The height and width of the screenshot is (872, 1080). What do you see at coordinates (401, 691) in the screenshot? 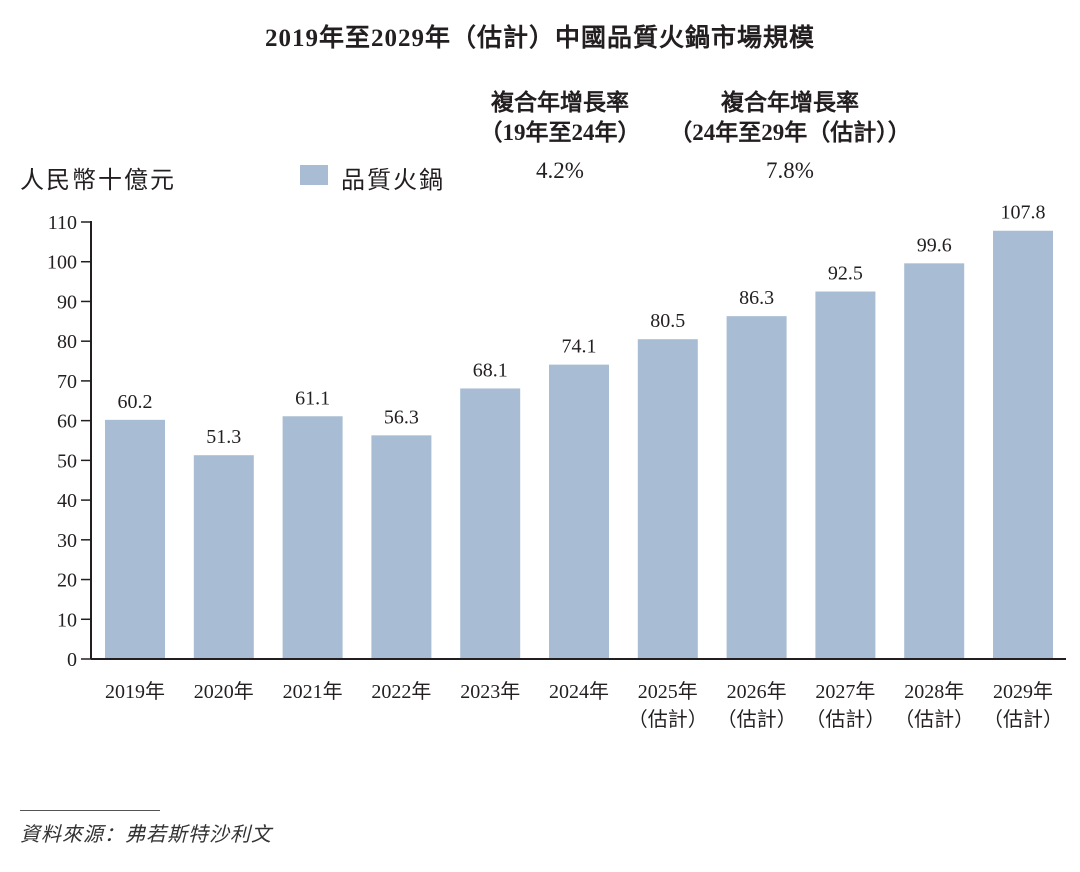
I see `x-tick-label: 2022年` at bounding box center [401, 691].